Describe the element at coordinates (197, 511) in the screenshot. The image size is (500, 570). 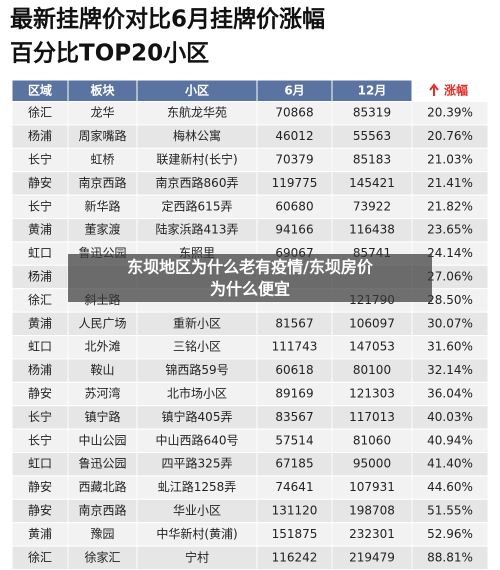
I see `cell-text: 华业小区` at that location.